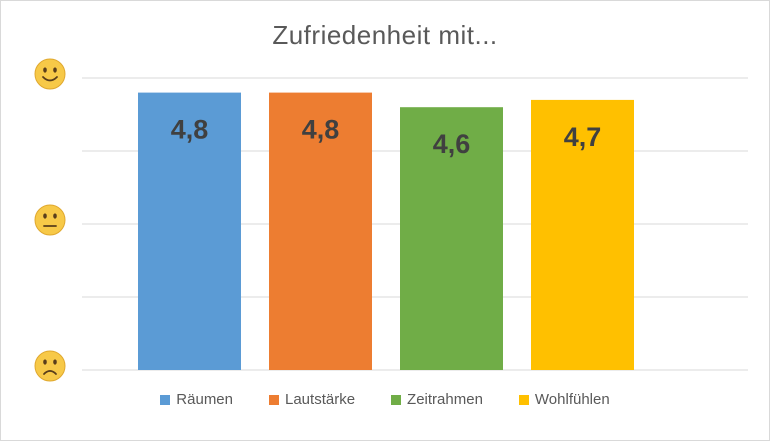  I want to click on frowning-face-icon, so click(50, 366).